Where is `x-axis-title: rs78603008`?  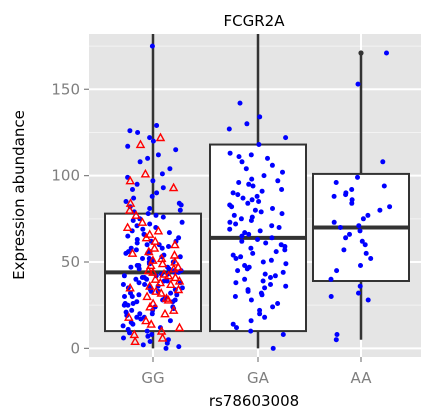
x-axis-title: rs78603008 is located at coordinates (254, 401).